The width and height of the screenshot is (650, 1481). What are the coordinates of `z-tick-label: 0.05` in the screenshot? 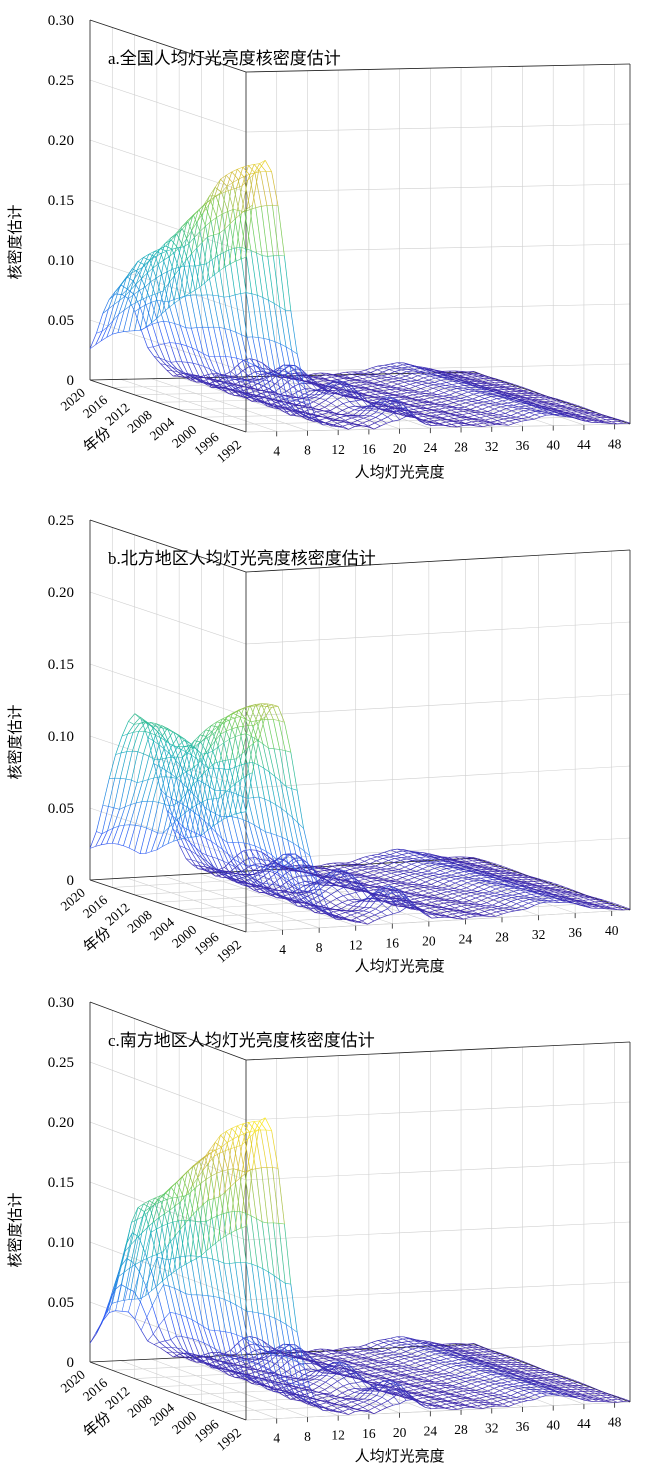 It's located at (61, 321).